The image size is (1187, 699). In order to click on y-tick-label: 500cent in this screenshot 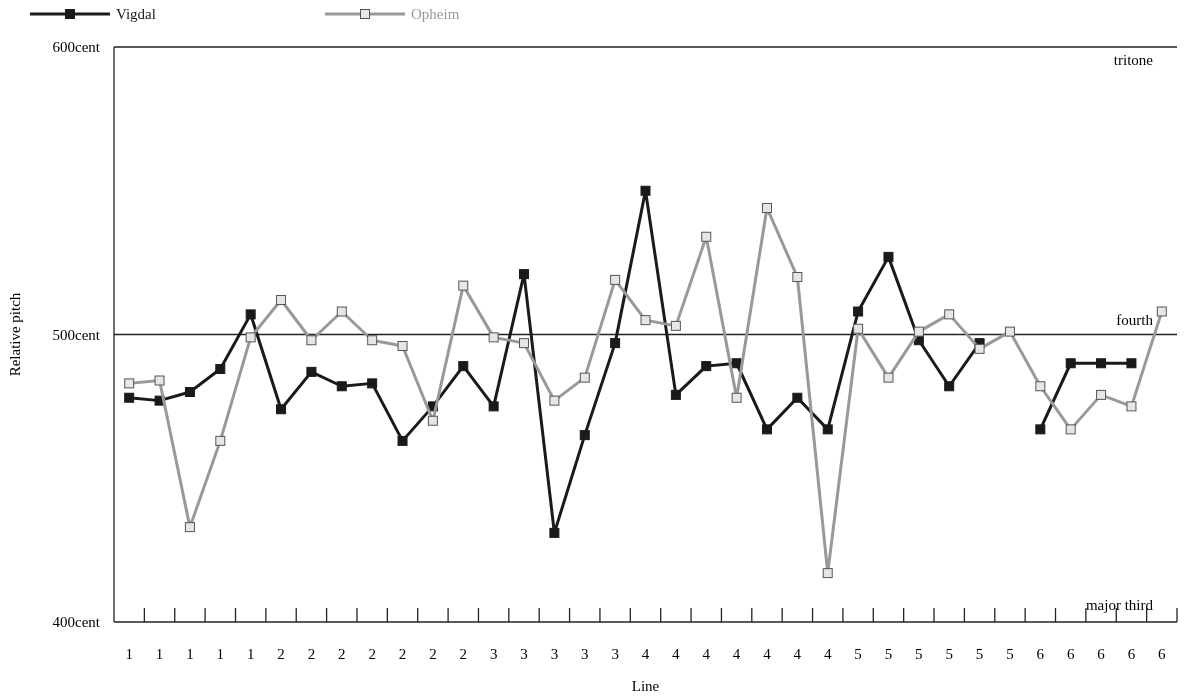, I will do `click(76, 334)`.